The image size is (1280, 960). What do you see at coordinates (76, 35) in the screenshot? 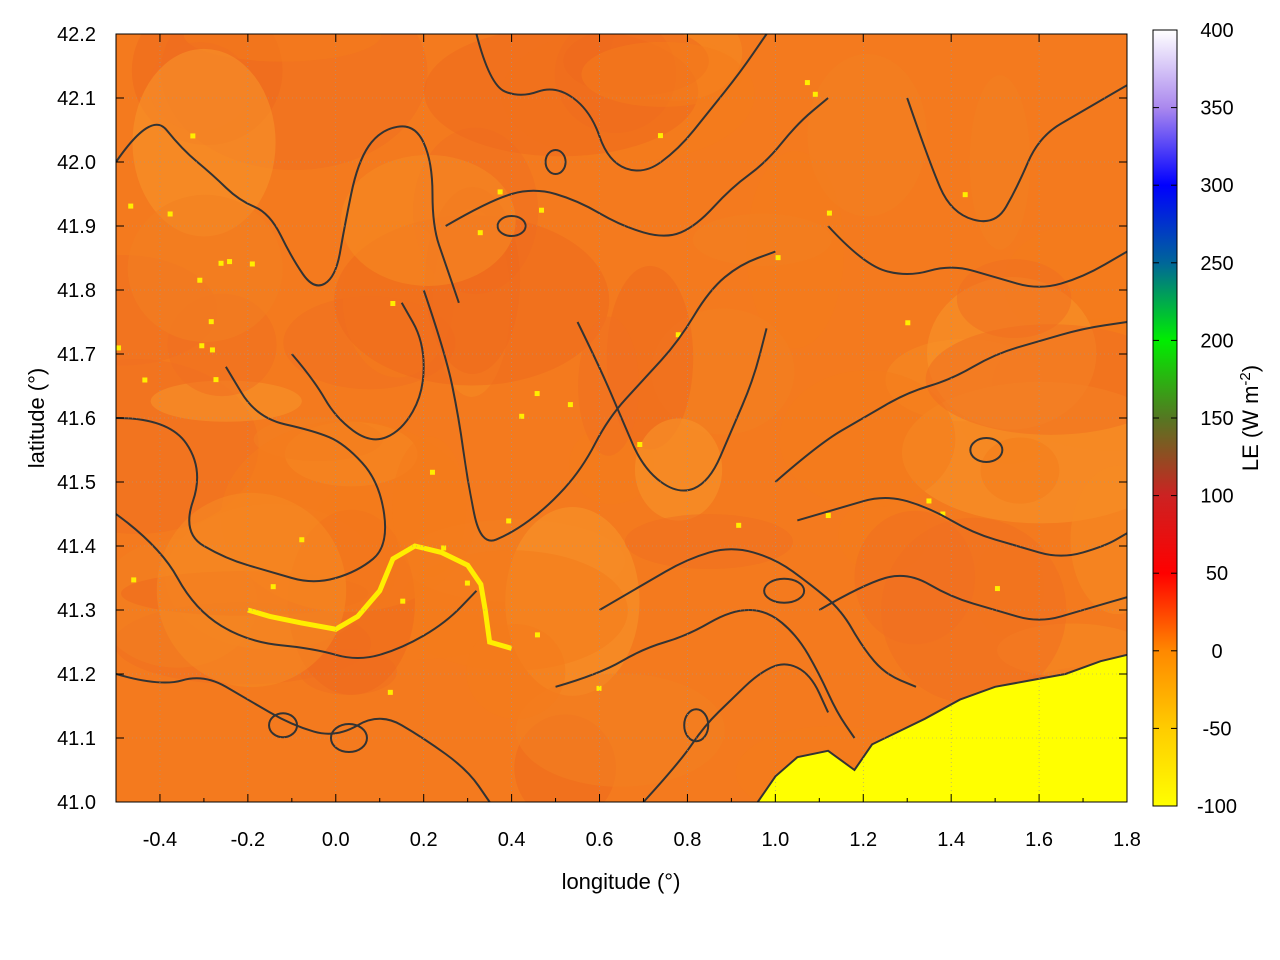
I see `y-tick-label: 42.2` at bounding box center [76, 35].